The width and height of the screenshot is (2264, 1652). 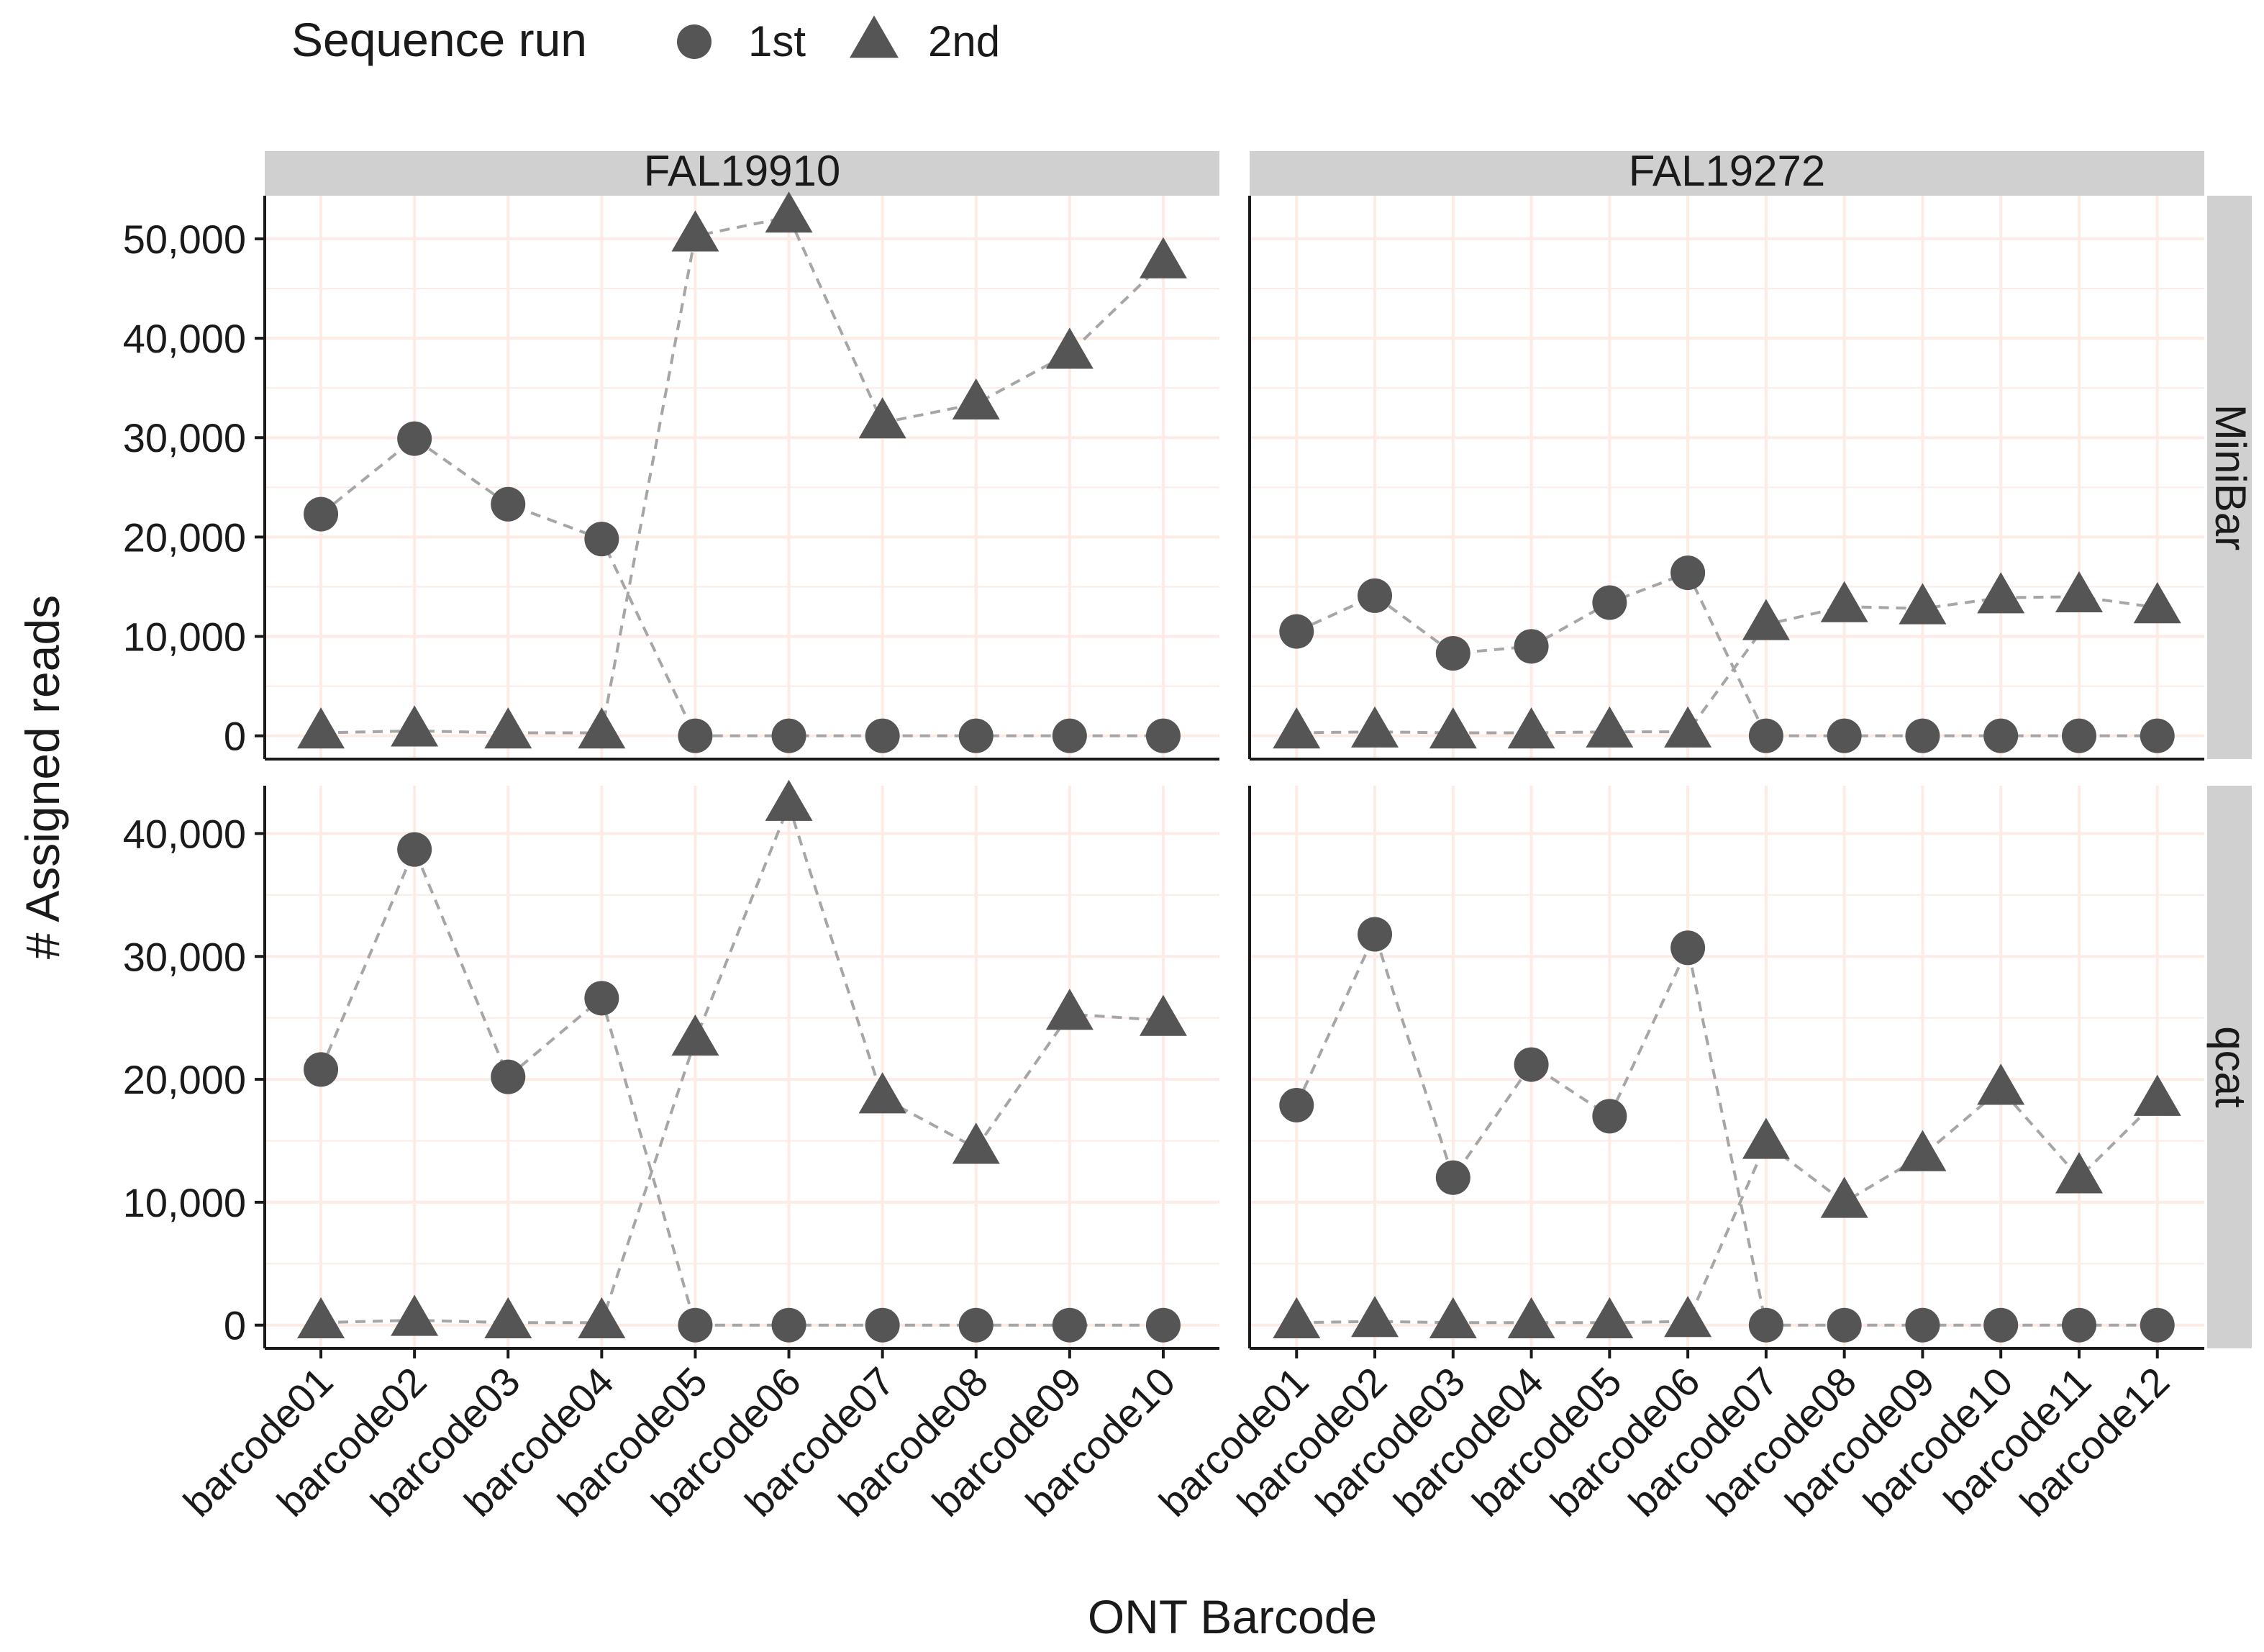 I want to click on y-axis-title: # Assigned reads, so click(x=43, y=777).